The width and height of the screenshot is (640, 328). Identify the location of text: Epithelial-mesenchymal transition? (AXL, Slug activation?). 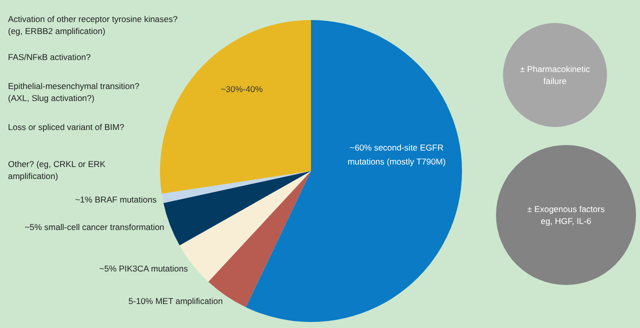
(74, 92).